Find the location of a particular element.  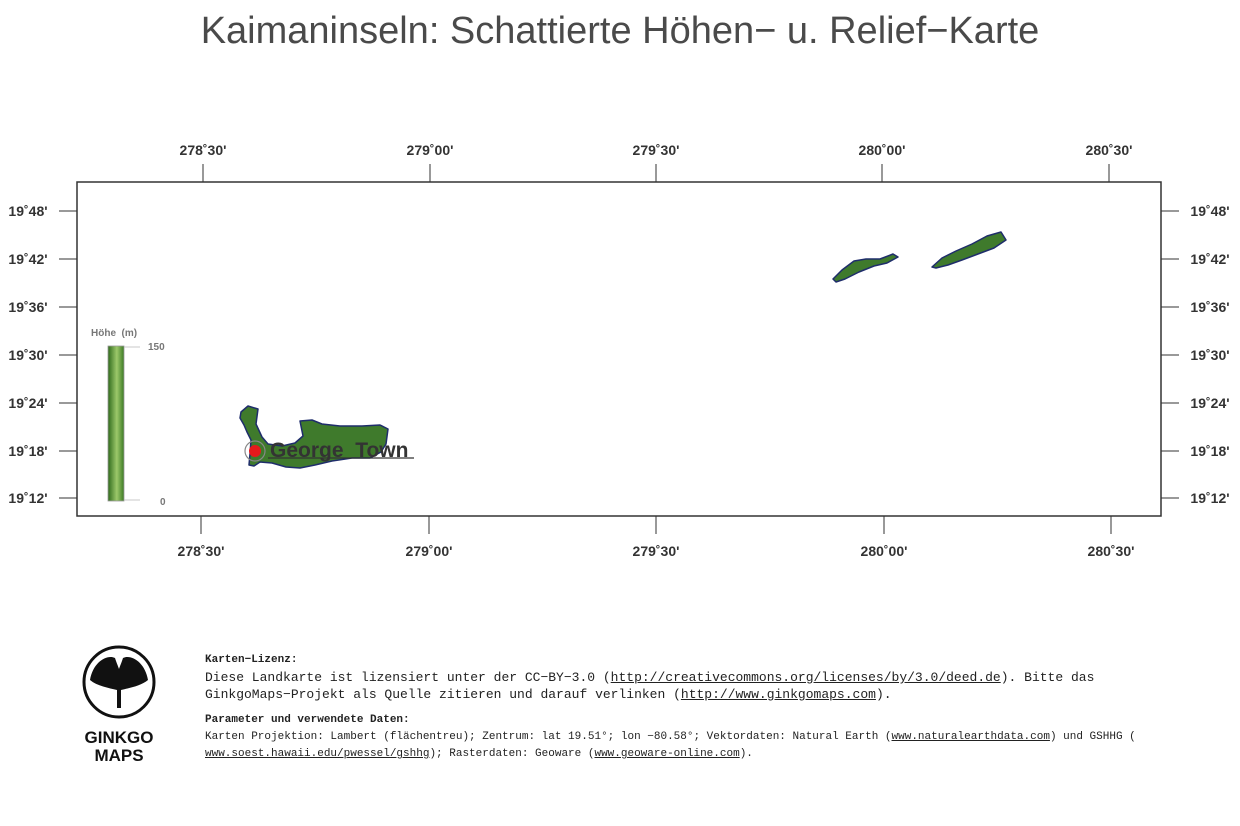

city-marker is located at coordinates (255, 451).